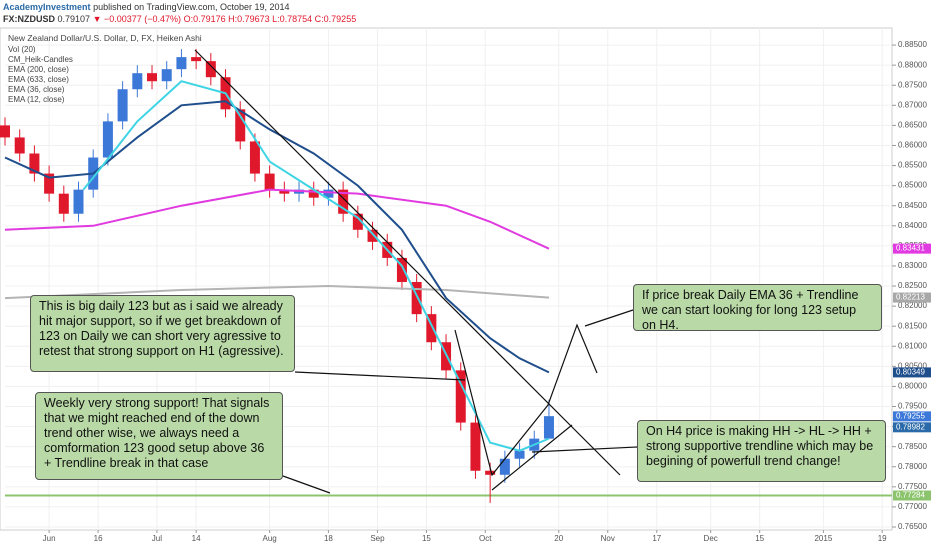  I want to click on x-tick-label: 2015, so click(823, 538).